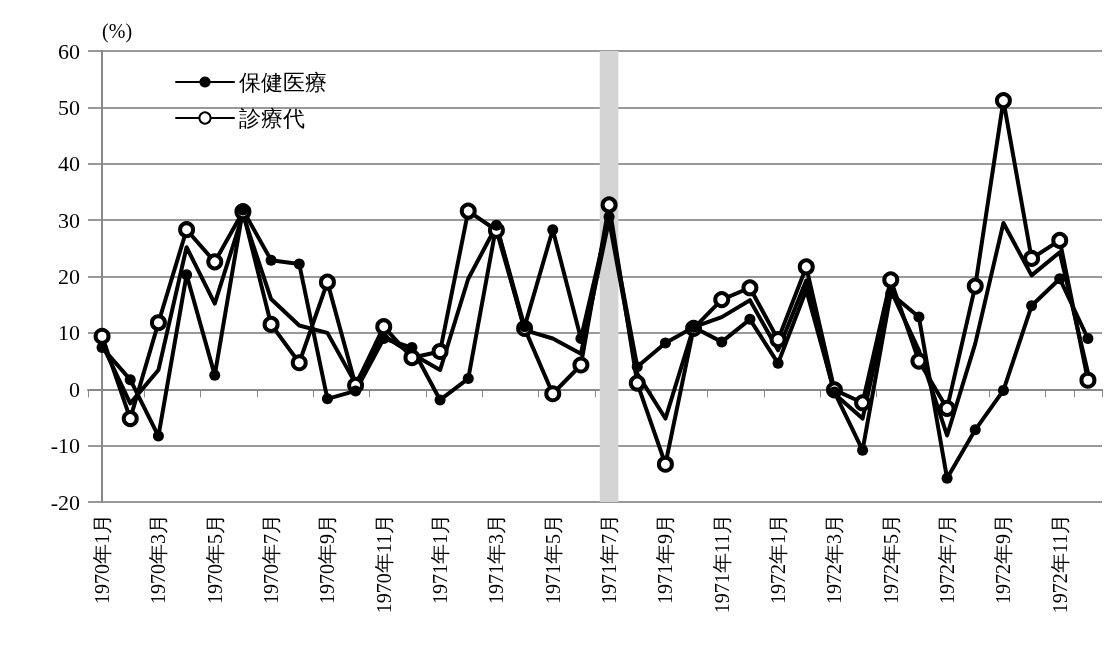 This screenshot has width=1108, height=666. Describe the element at coordinates (890, 559) in the screenshot. I see `x-tick-label: 1972年5月` at that location.